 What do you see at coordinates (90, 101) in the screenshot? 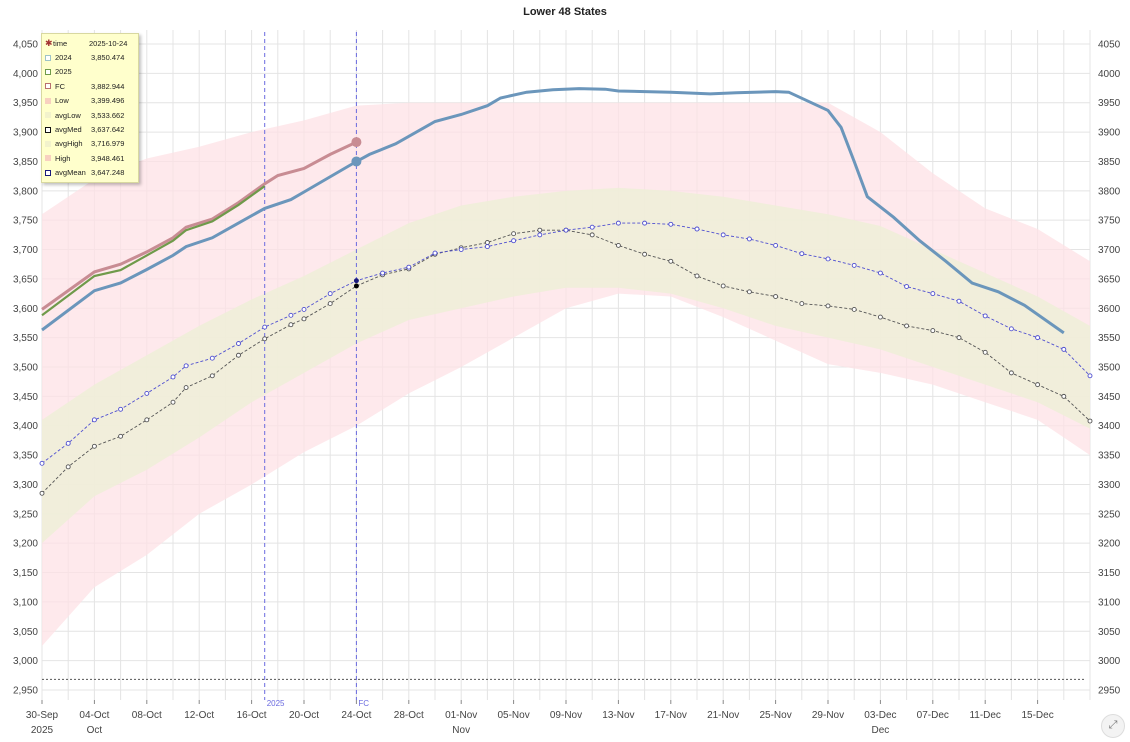
I see `legend-entry-Low: Low 3,399.496` at bounding box center [90, 101].